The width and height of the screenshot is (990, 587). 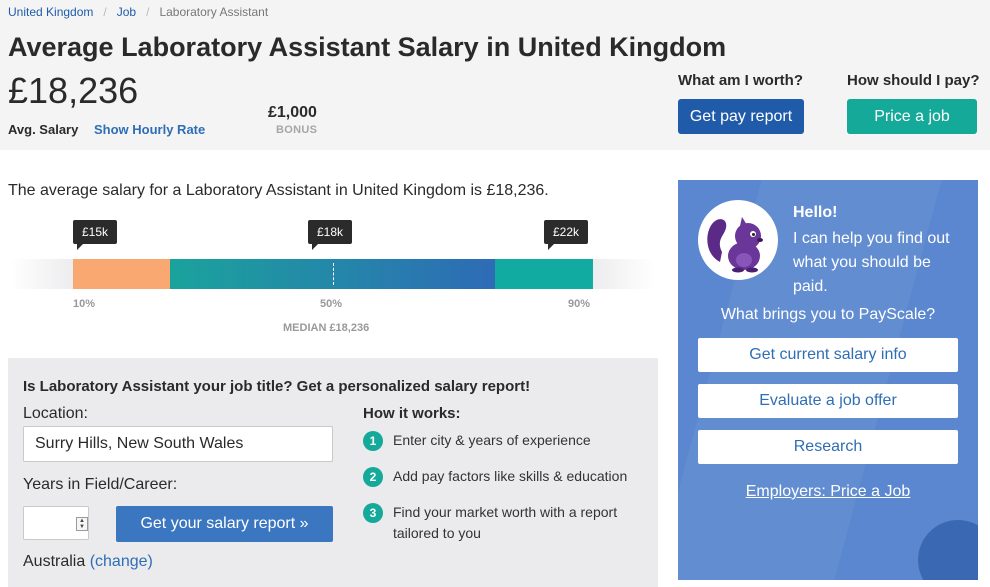 What do you see at coordinates (913, 80) in the screenshot?
I see `pay-question: How should I pay?` at bounding box center [913, 80].